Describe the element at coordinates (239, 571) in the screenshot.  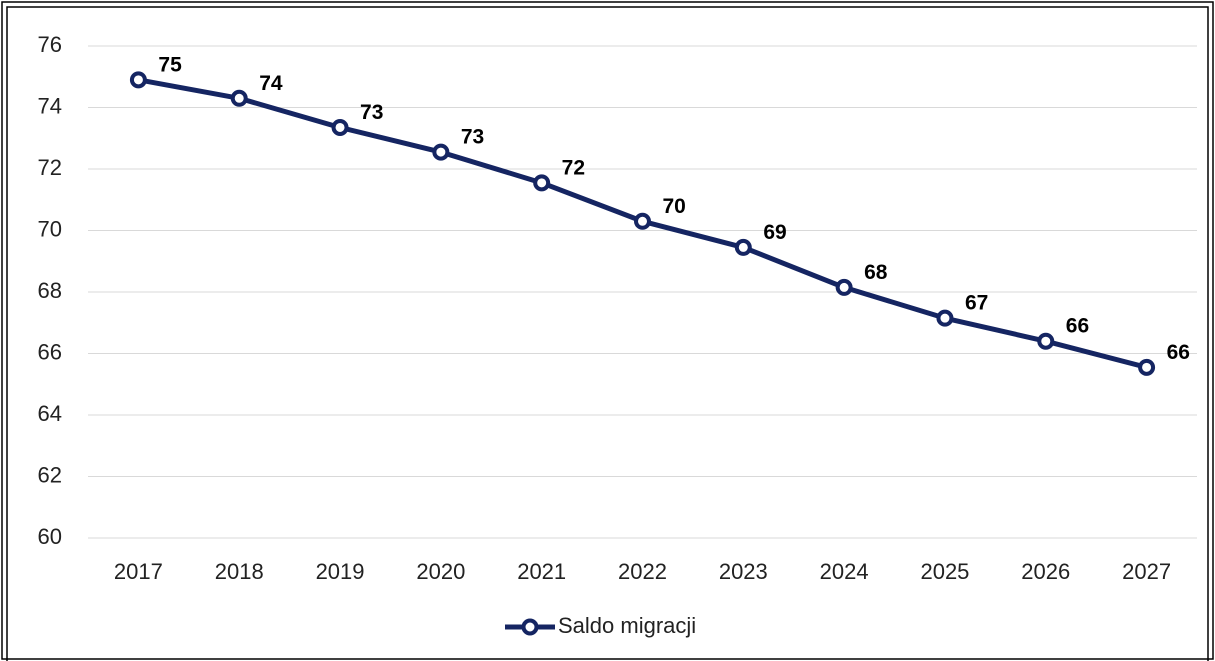
I see `x-tick-label: 2018` at that location.